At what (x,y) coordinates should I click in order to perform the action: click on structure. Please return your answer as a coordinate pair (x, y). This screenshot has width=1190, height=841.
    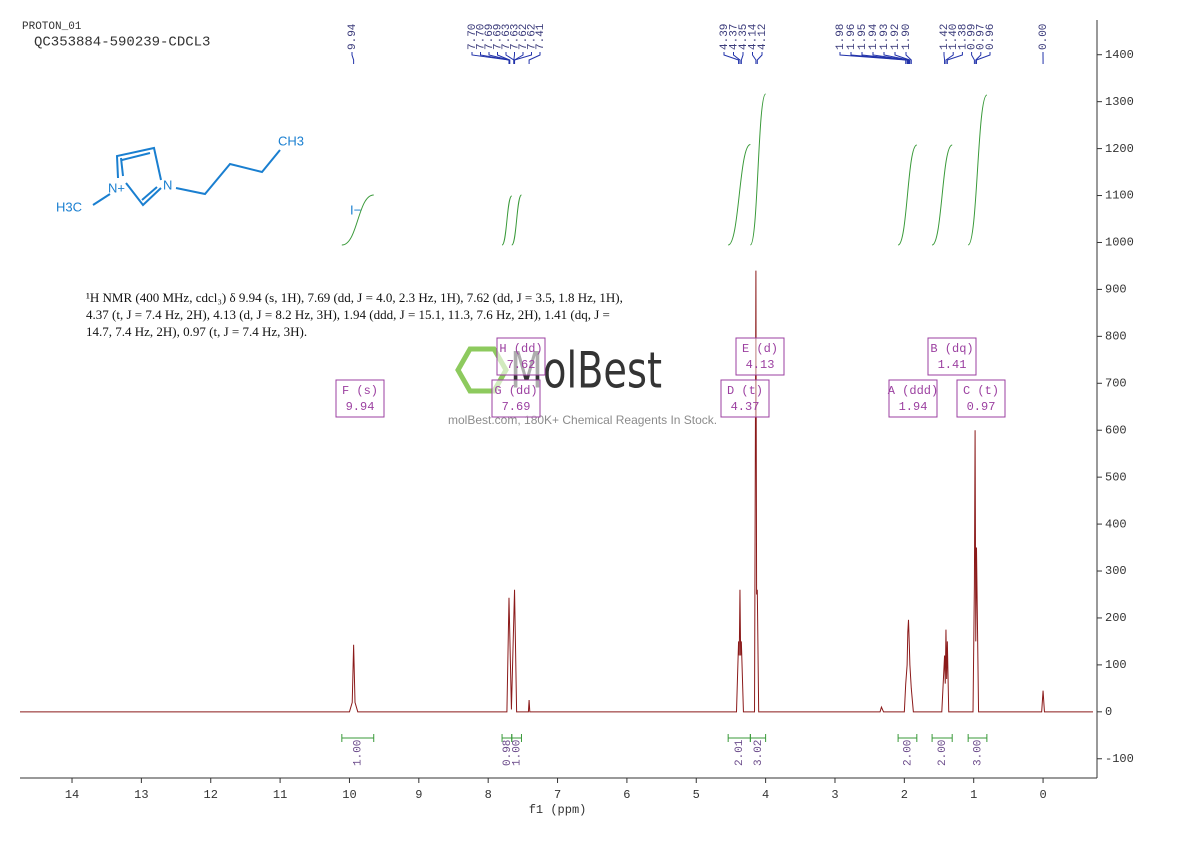
    Looking at the image, I should click on (186, 176).